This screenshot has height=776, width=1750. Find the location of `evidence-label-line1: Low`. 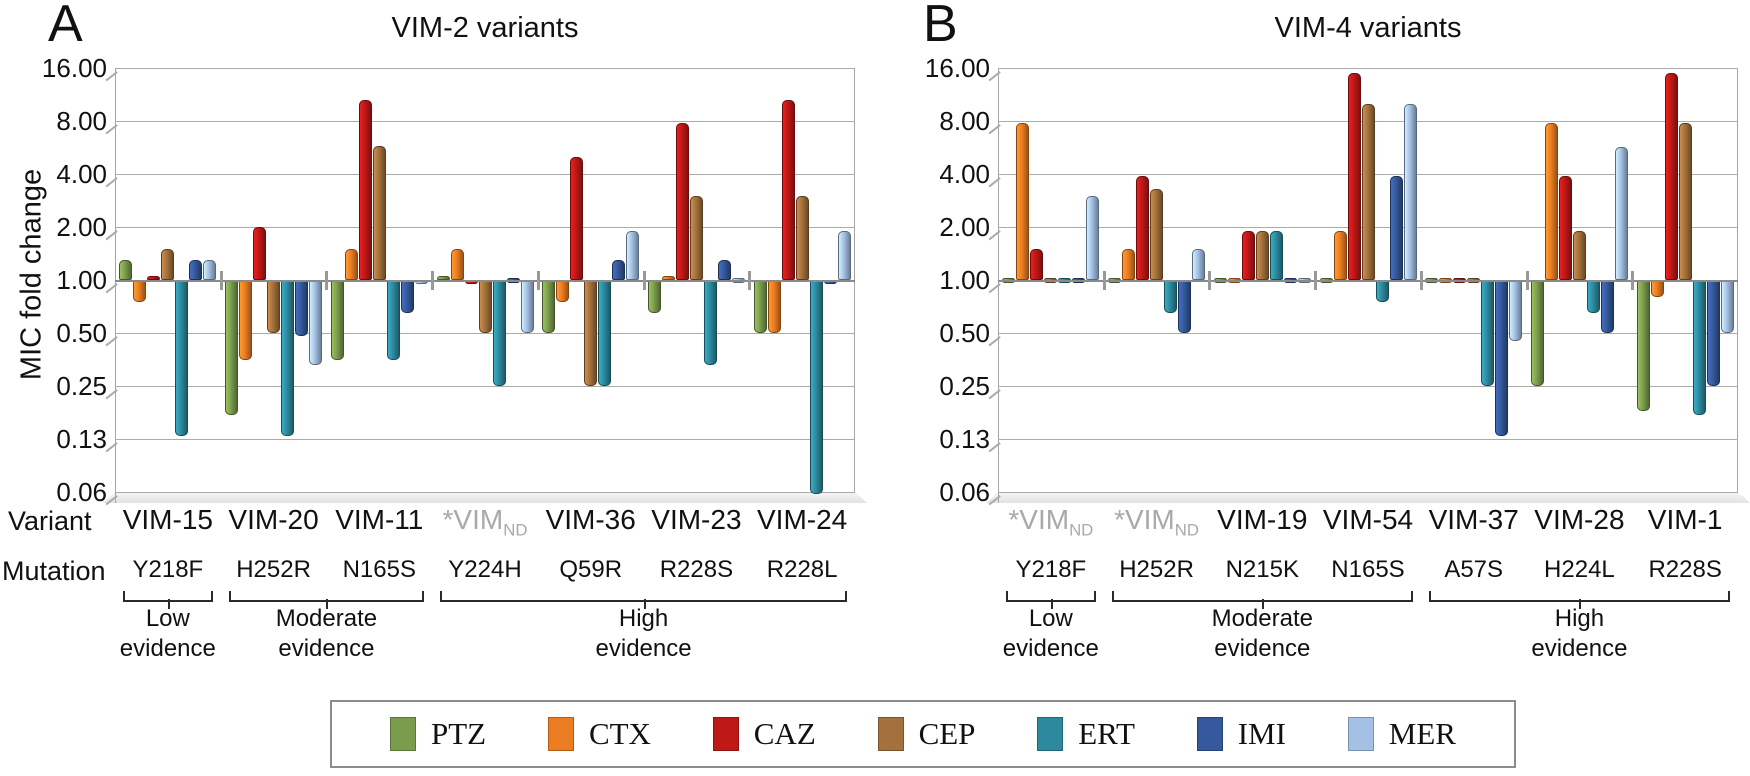

evidence-label-line1: Low is located at coordinates (1050, 618).